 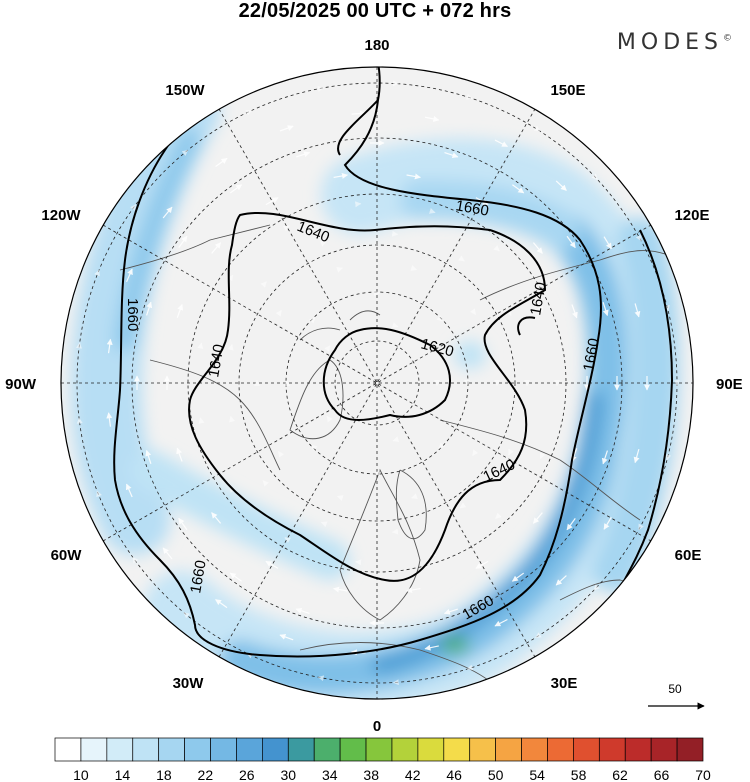 What do you see at coordinates (375, 11) in the screenshot?
I see `map-title: 22/05/2025 00 UTC + 072 hrs` at bounding box center [375, 11].